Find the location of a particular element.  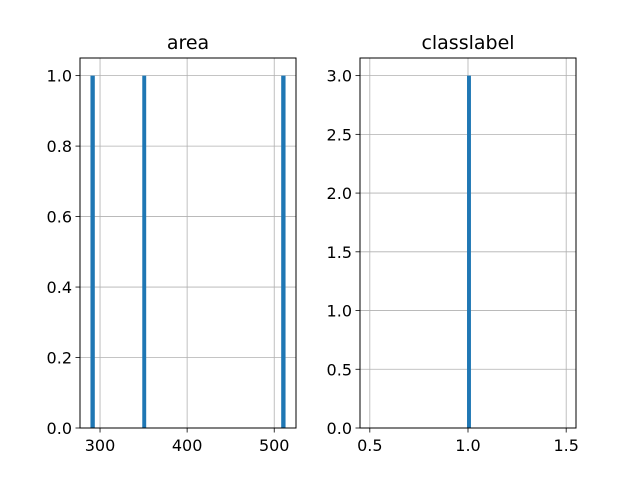

area-y-ticks: 0.0 0.2 0.4 0.6 0.8 1.0 is located at coordinates (63, 252).